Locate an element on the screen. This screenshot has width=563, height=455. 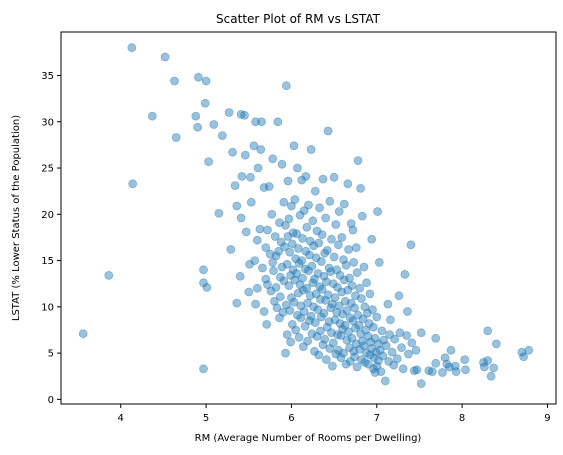
x-tick-label: 6 is located at coordinates (291, 418).